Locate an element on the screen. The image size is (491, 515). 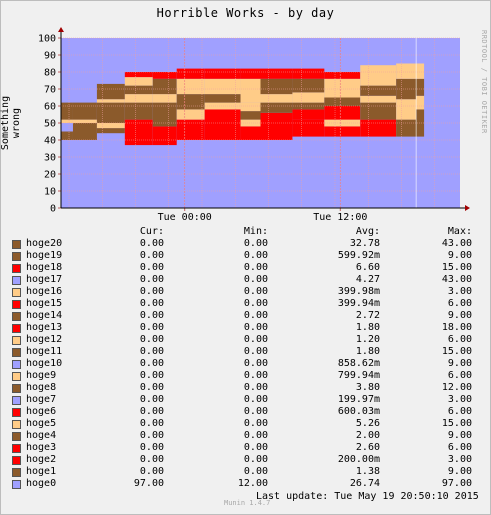
y-tick-label: 20 is located at coordinates (50, 175).